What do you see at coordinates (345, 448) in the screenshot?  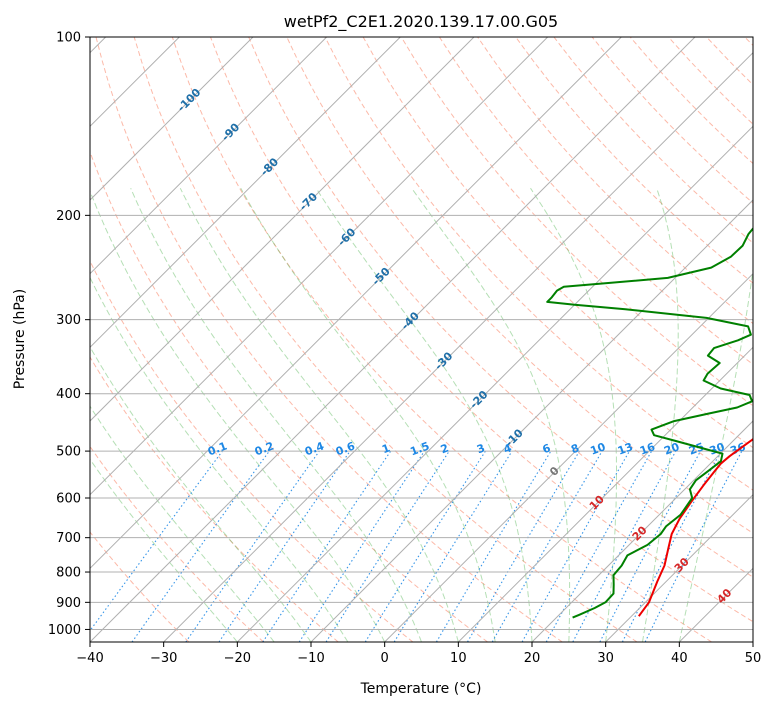 I see `mixing-ratio-label: 0.6` at bounding box center [345, 448].